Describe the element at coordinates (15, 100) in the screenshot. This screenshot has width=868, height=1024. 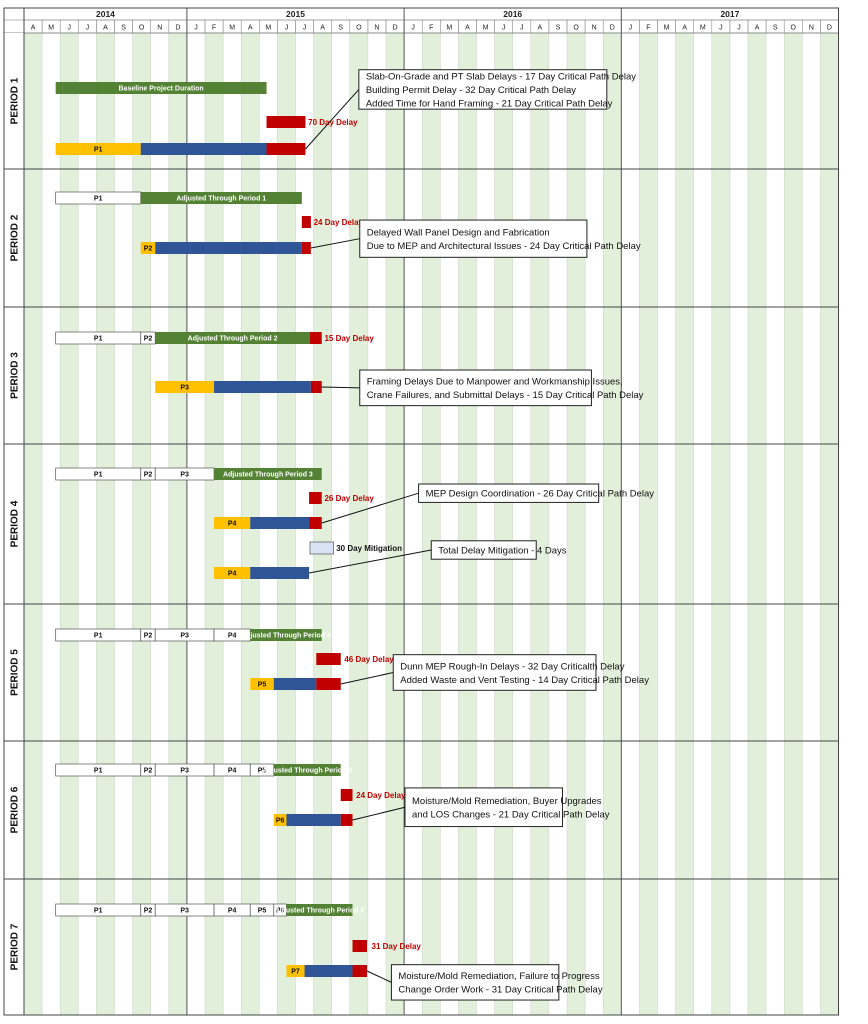
I see `period-label: PERIOD 1` at that location.